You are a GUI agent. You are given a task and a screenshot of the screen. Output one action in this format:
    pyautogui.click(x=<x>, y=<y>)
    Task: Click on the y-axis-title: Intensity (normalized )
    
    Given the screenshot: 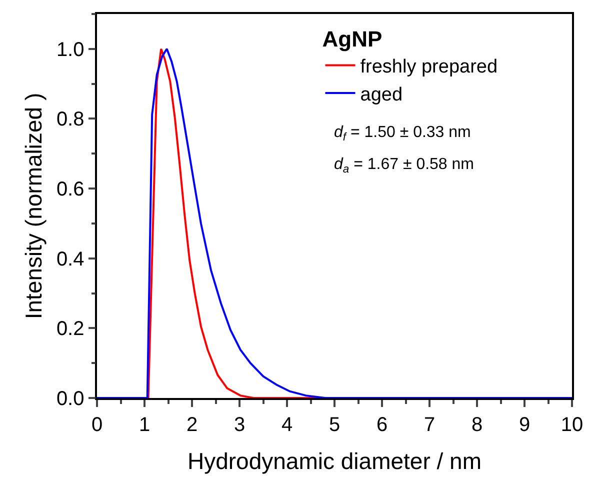 What is the action you would take?
    pyautogui.click(x=33, y=206)
    